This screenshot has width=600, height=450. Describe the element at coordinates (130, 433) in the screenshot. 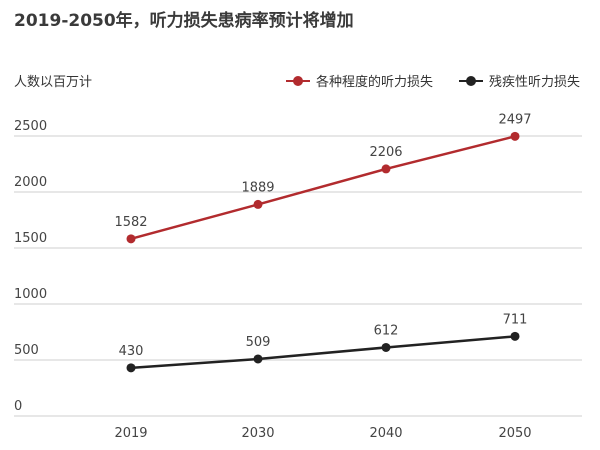

I see `x-tick-label: 2019` at that location.